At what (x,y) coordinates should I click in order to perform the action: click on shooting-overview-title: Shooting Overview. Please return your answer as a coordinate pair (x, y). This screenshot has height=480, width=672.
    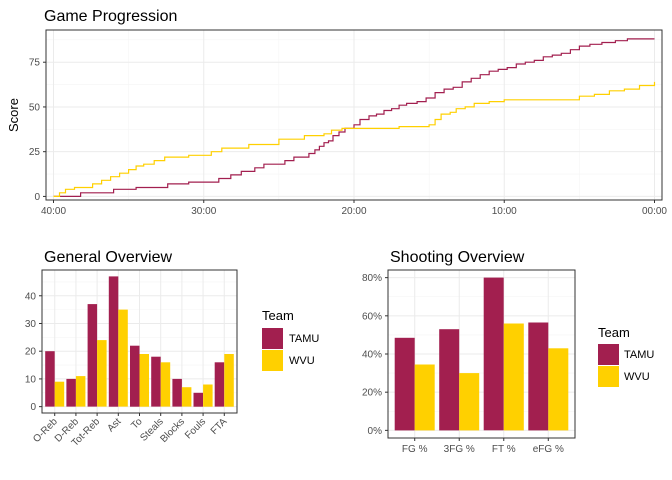
    Looking at the image, I should click on (457, 257).